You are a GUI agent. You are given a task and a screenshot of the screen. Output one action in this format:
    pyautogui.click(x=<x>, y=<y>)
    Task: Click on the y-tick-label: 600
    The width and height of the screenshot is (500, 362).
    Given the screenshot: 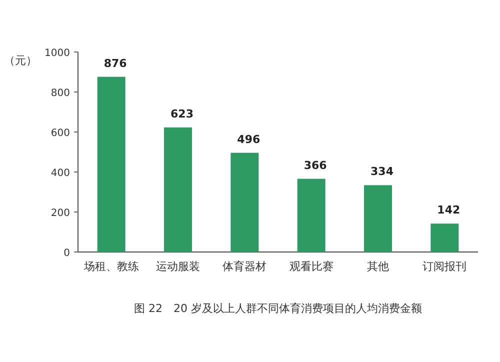 What is the action you would take?
    pyautogui.click(x=60, y=133)
    